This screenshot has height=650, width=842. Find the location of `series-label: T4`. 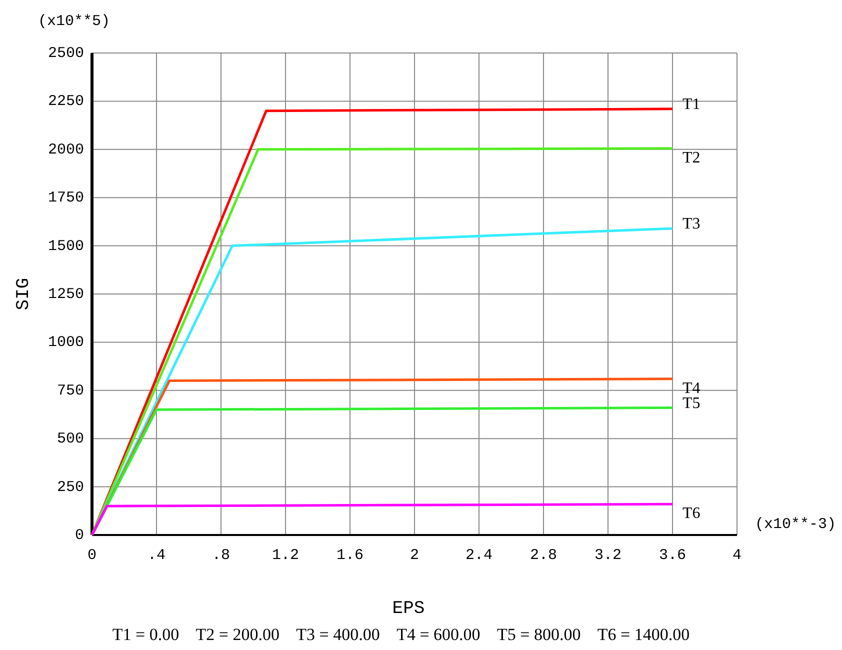

series-label: T4 is located at coordinates (691, 388).